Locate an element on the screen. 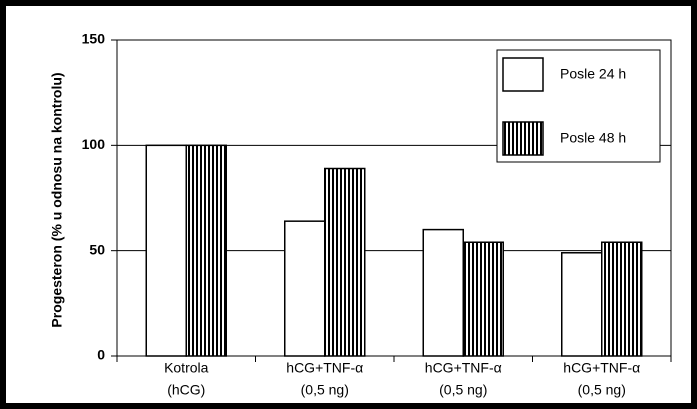 The width and height of the screenshot is (697, 409). y-tick-label: 100 is located at coordinates (94, 144).